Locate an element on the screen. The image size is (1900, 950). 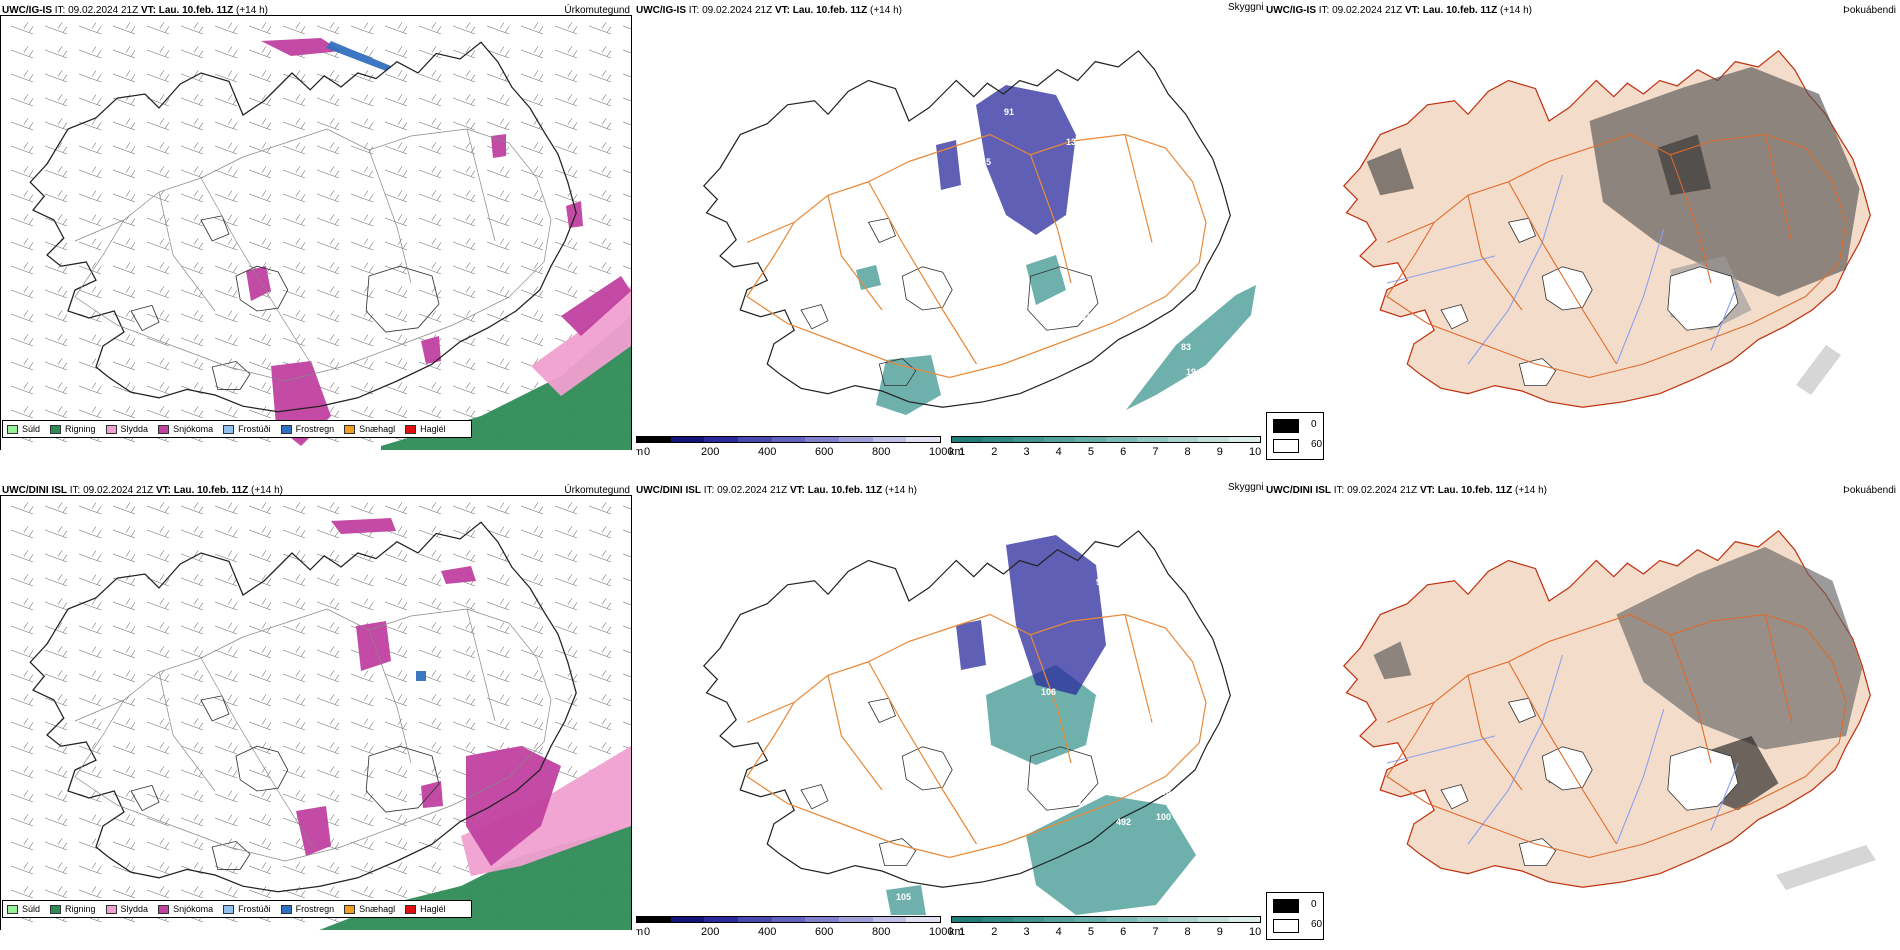
cloud-base-label: 106 is located at coordinates (1048, 692).